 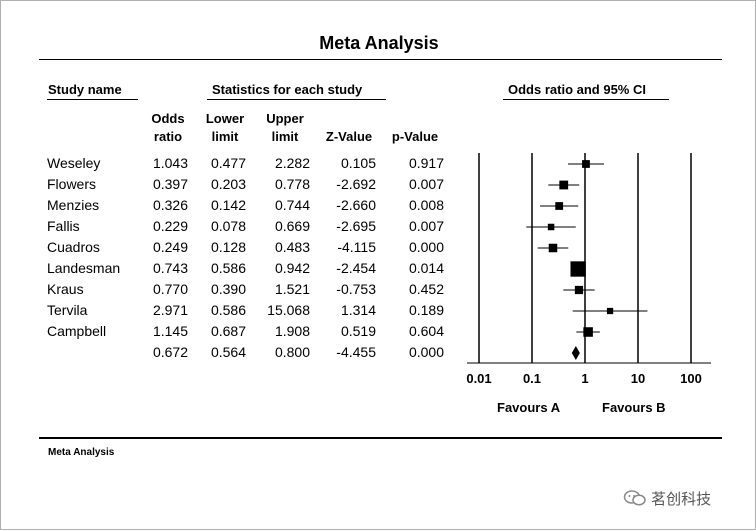 I want to click on x-tick-label: 0.1, so click(x=532, y=378).